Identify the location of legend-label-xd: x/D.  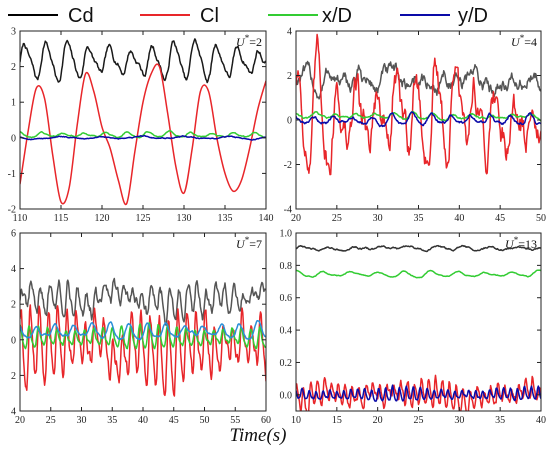
(337, 16).